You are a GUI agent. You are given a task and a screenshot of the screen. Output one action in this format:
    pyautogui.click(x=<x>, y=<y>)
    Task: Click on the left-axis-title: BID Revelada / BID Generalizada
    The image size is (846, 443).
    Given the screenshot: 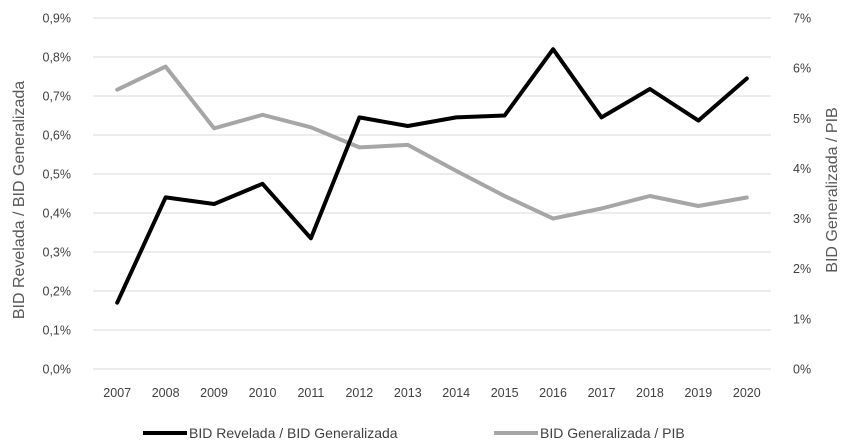 What is the action you would take?
    pyautogui.click(x=19, y=200)
    